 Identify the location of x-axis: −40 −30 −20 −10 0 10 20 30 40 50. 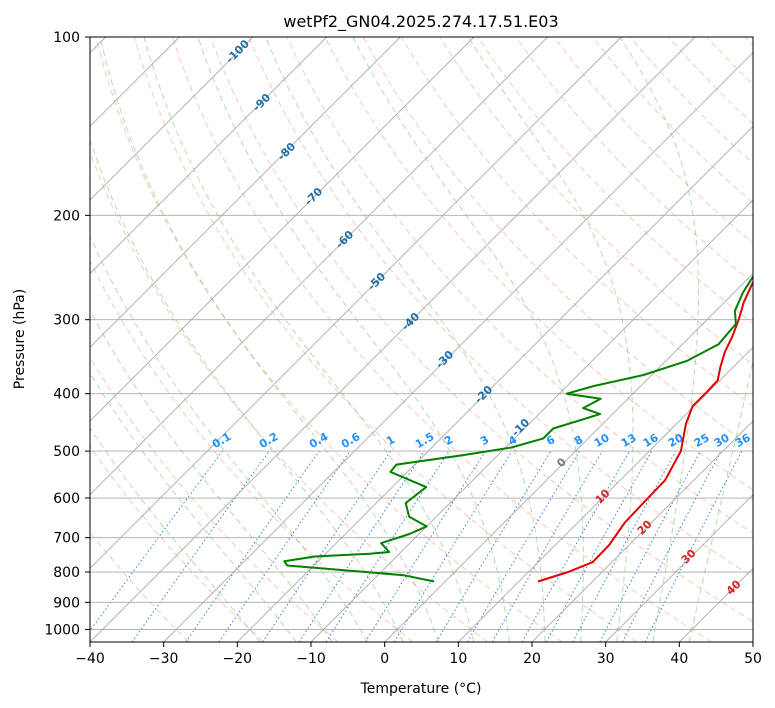
(418, 654).